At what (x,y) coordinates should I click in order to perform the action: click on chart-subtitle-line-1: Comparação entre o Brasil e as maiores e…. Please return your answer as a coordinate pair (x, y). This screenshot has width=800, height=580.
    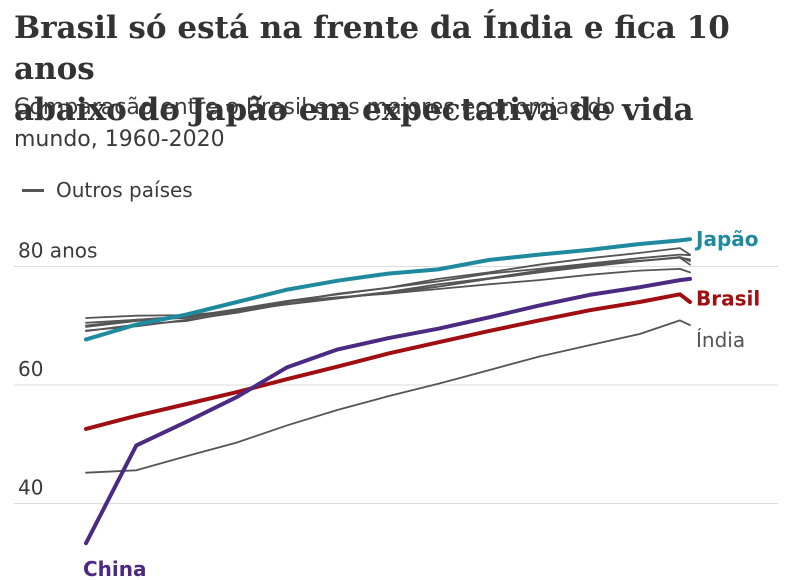
    Looking at the image, I should click on (315, 107).